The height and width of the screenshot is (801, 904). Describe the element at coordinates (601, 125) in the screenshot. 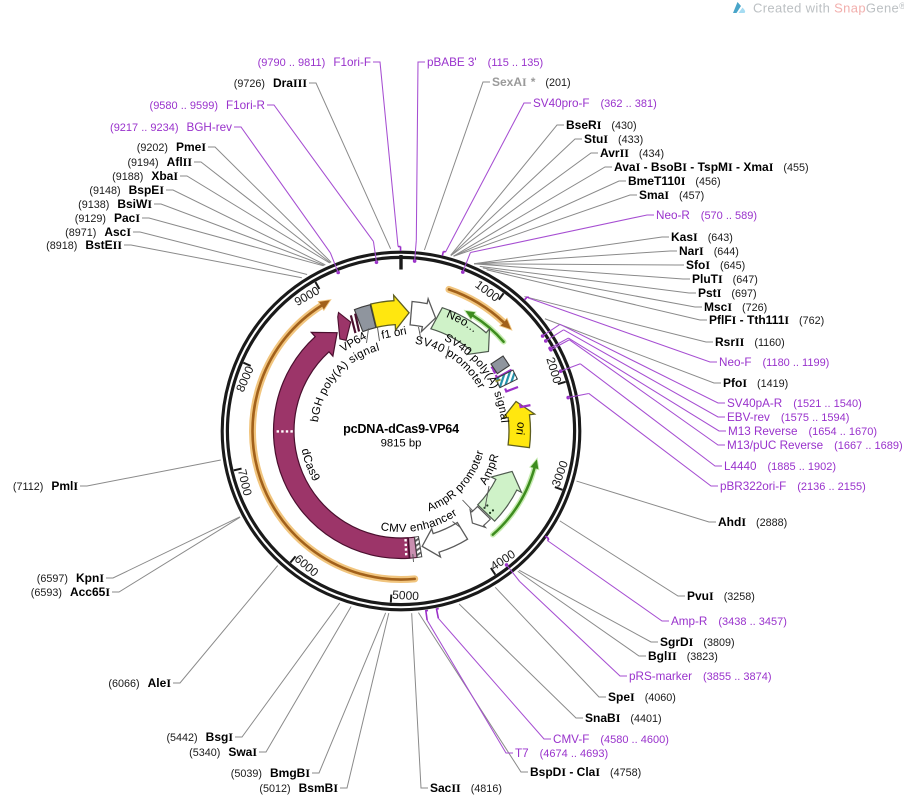

I see `svg-text: BseRI(430)` at that location.